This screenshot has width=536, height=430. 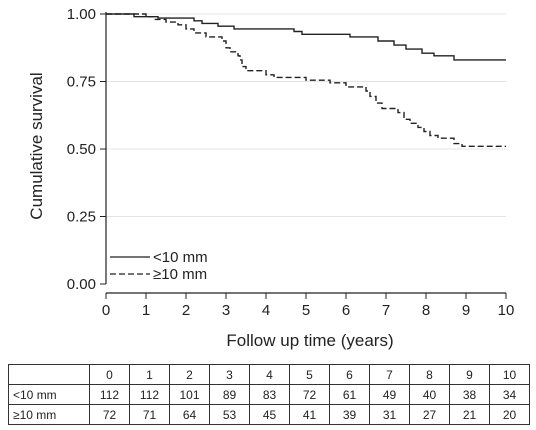 What do you see at coordinates (429, 414) in the screenshot?
I see `table-cell: 27` at bounding box center [429, 414].